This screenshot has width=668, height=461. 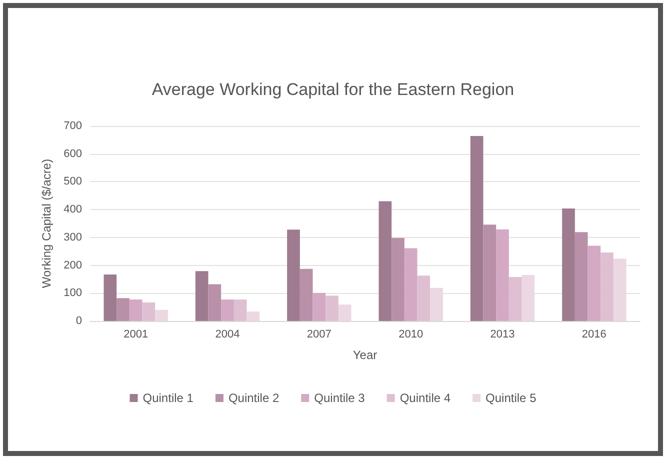 I want to click on legend-label: Quintile 2, so click(x=254, y=398).